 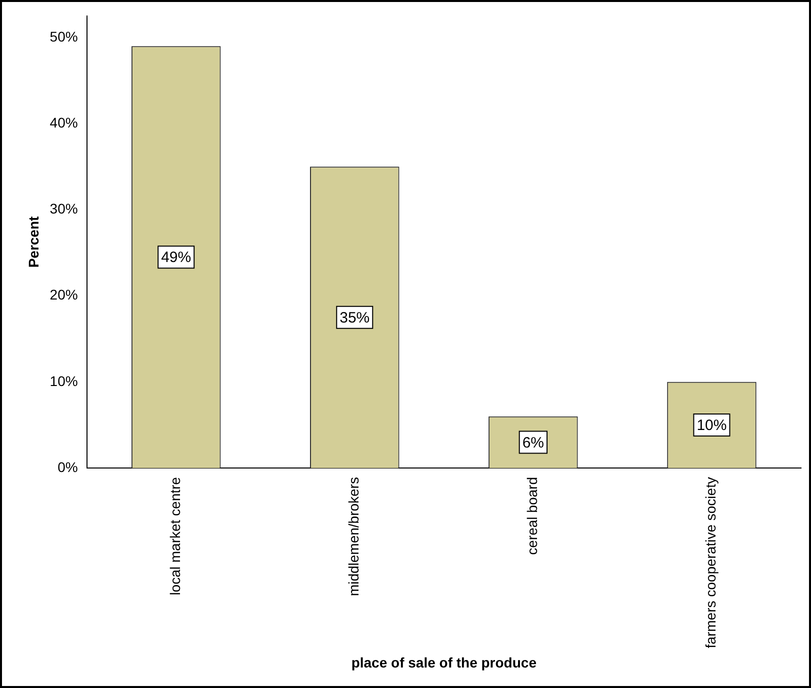 What do you see at coordinates (711, 425) in the screenshot?
I see `data-label: 10%` at bounding box center [711, 425].